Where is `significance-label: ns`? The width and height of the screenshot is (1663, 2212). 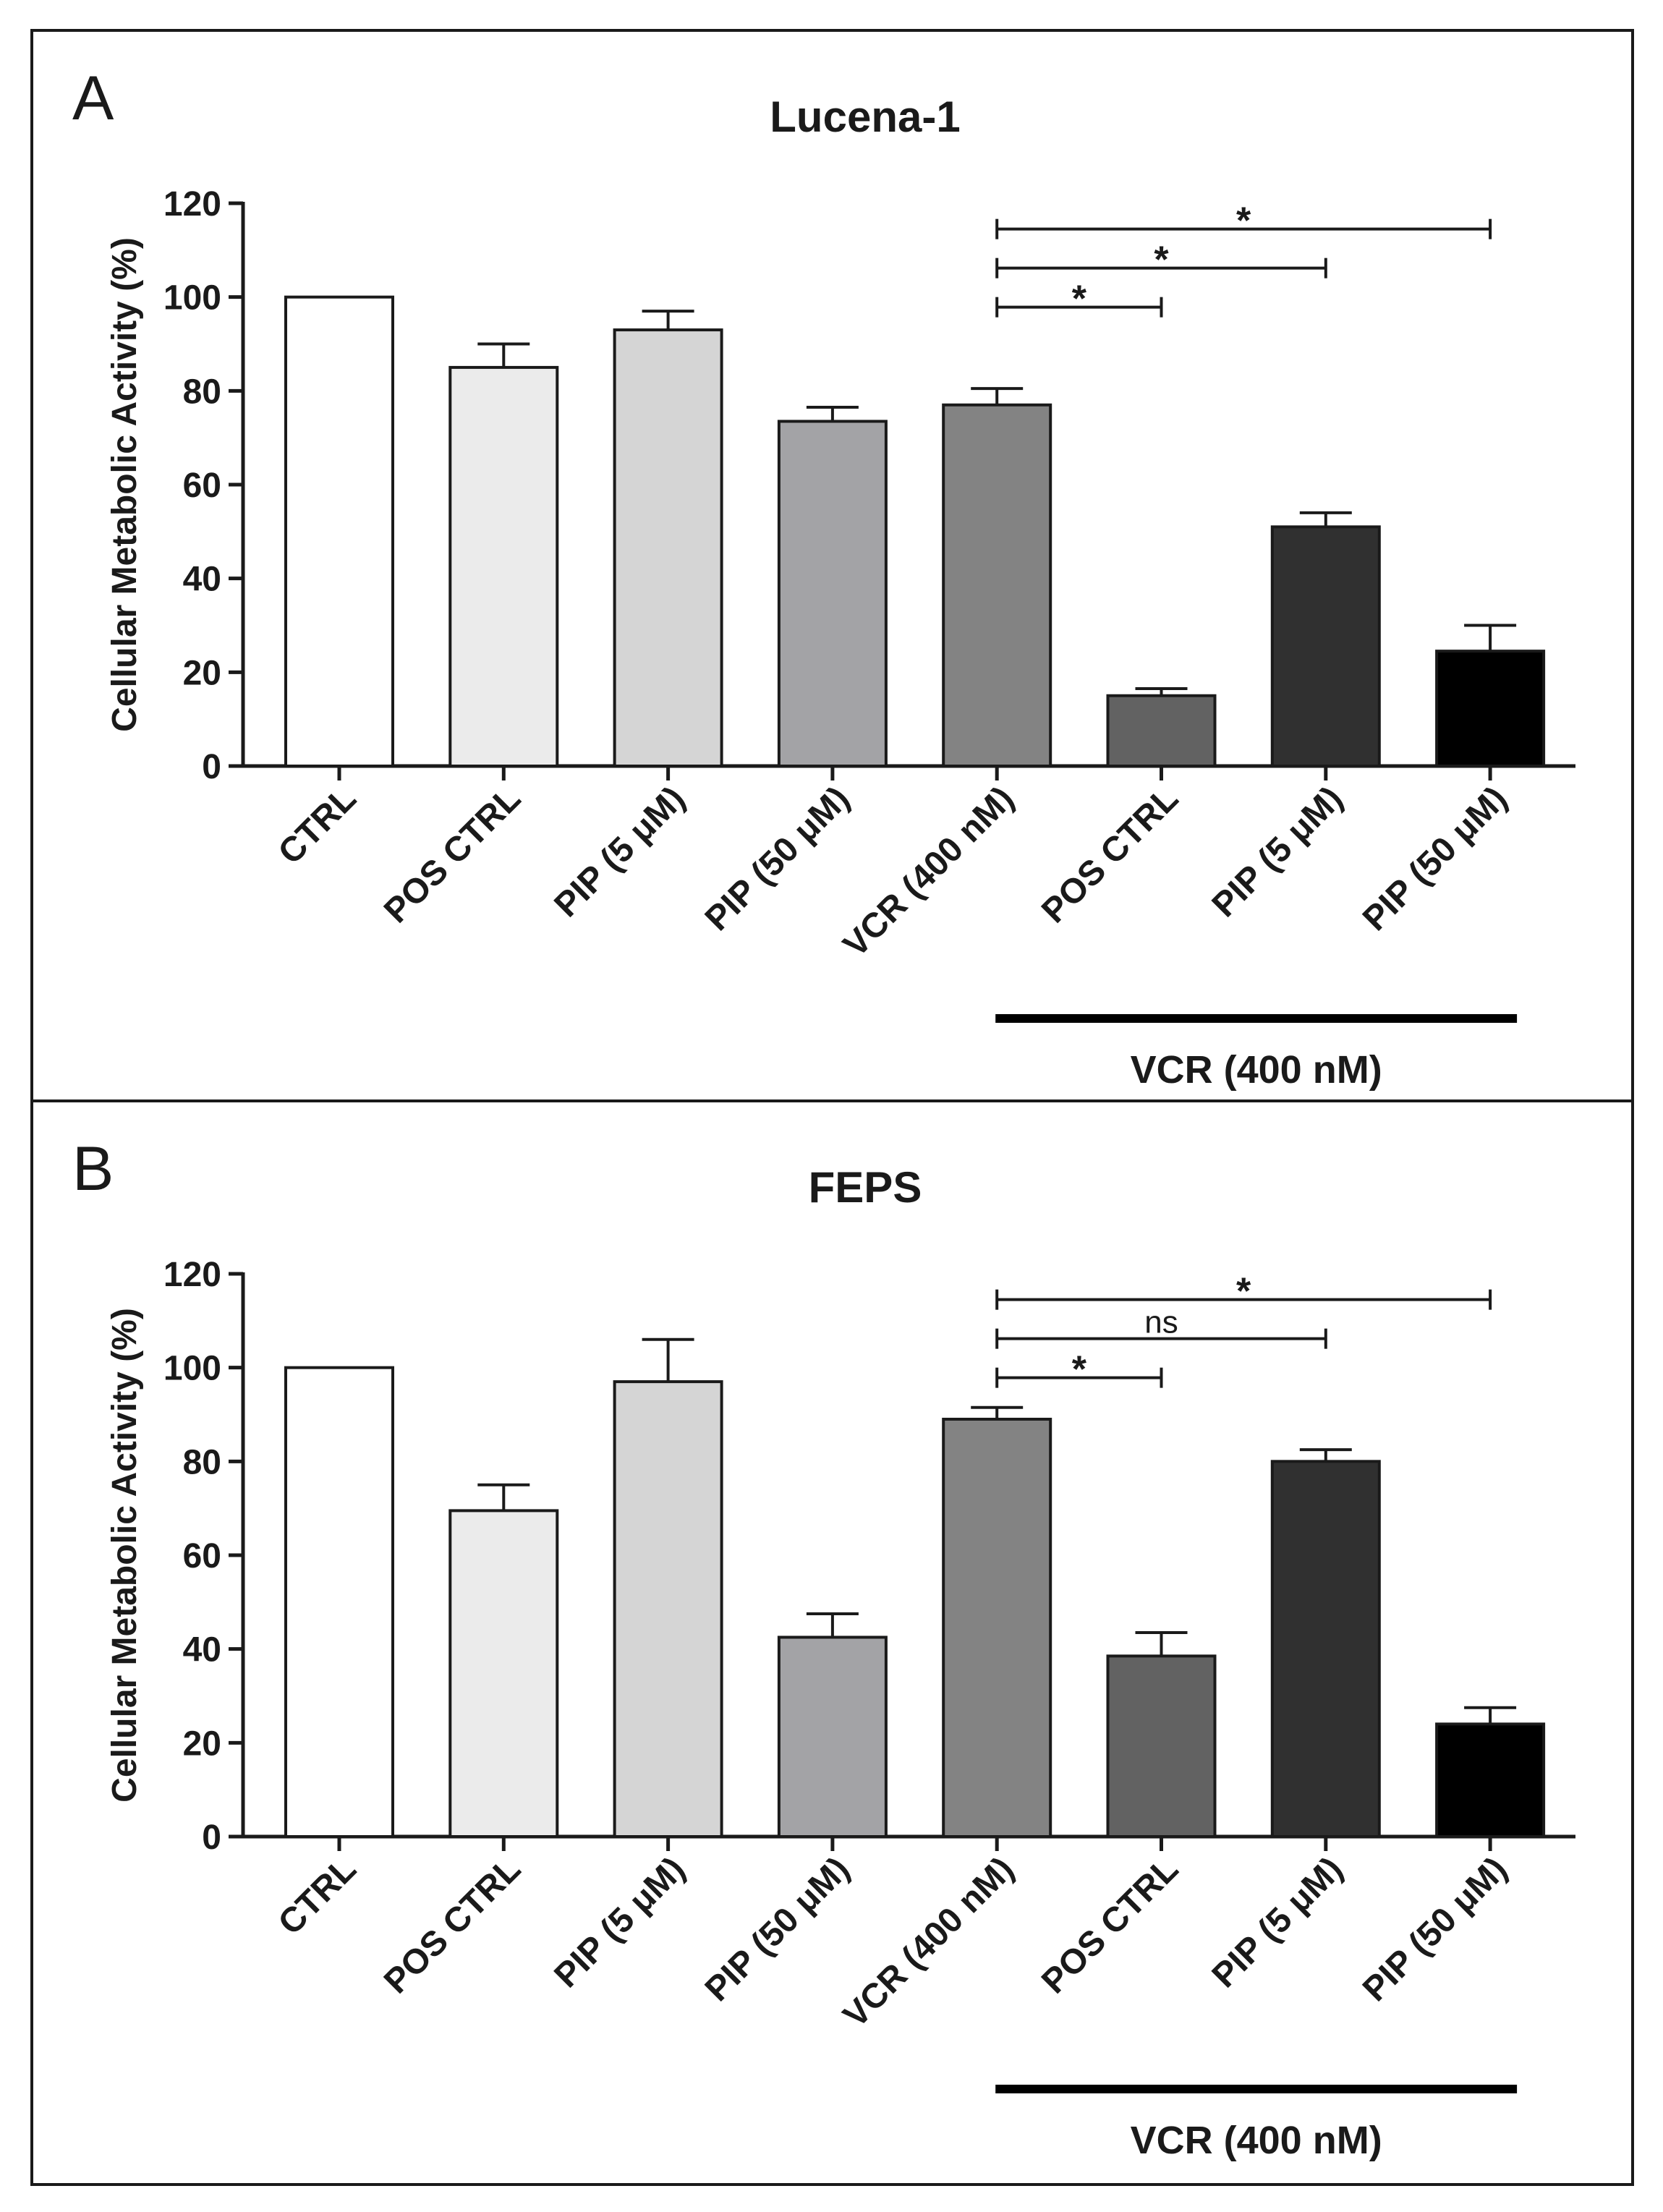 significance-label: ns is located at coordinates (1161, 1322).